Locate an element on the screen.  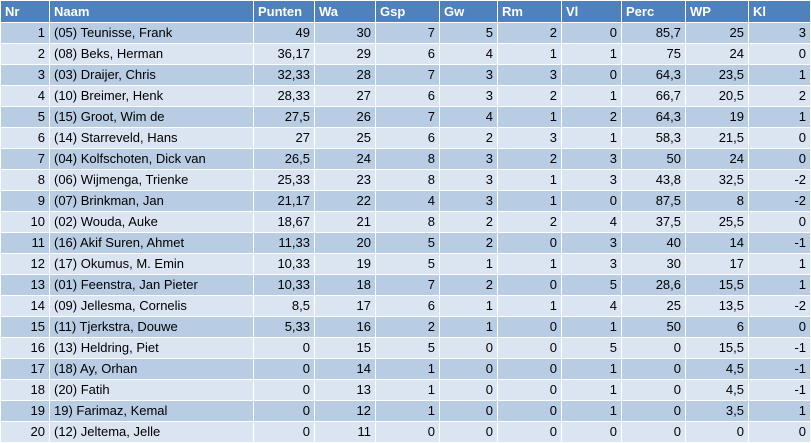
cell-punten: 32,33 is located at coordinates (284, 75).